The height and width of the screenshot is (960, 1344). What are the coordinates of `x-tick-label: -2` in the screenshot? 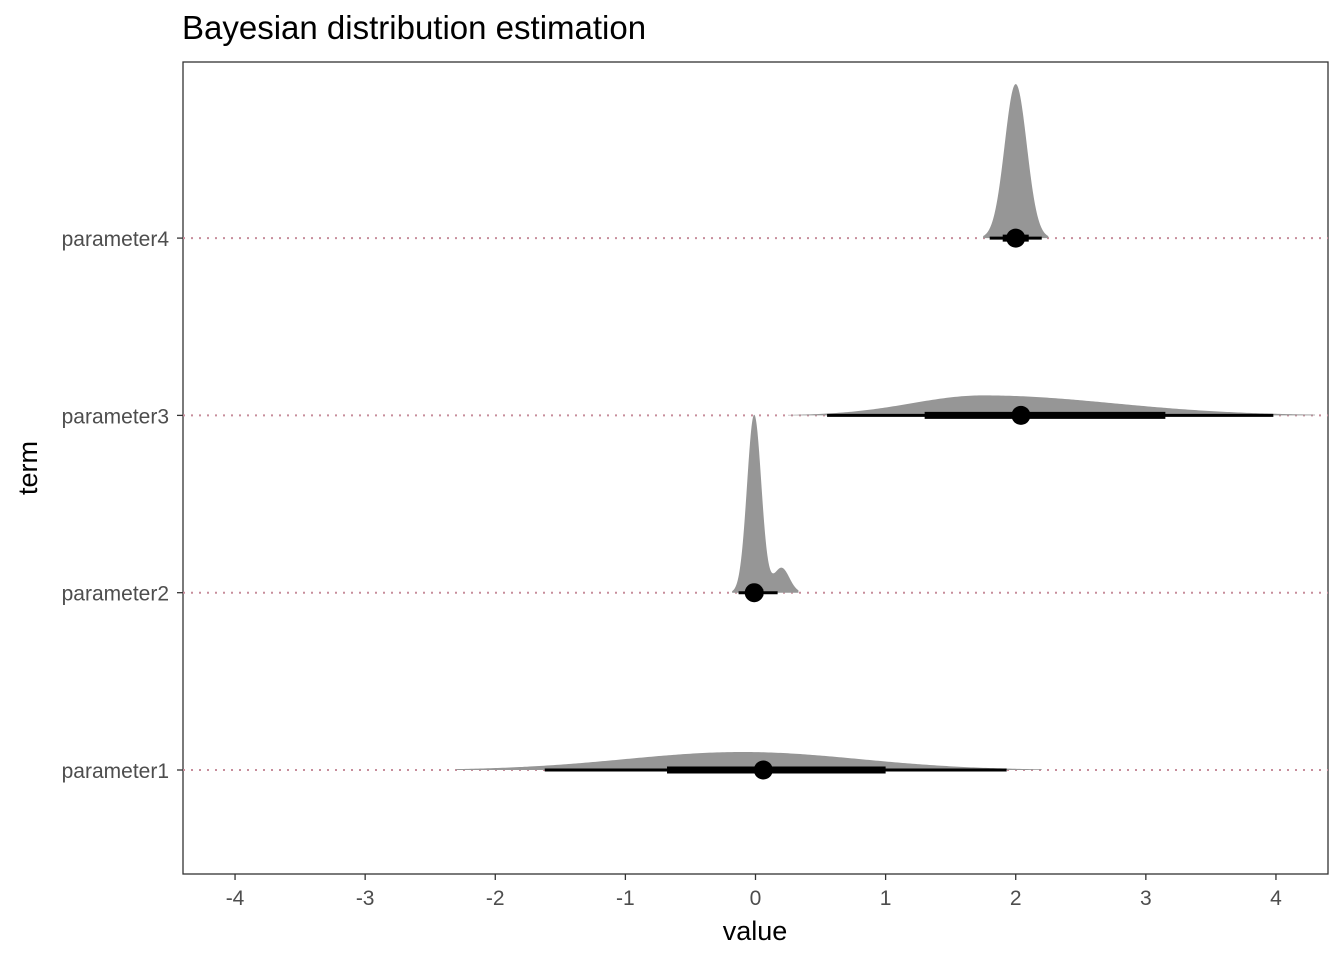 It's located at (495, 898).